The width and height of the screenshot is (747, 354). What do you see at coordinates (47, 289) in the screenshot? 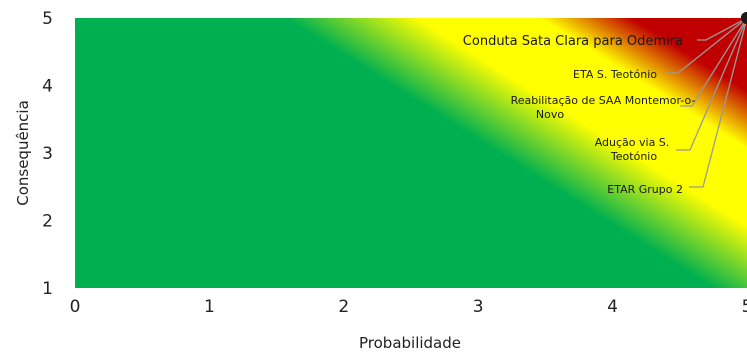
I see `y-tick-label: 1` at bounding box center [47, 289].